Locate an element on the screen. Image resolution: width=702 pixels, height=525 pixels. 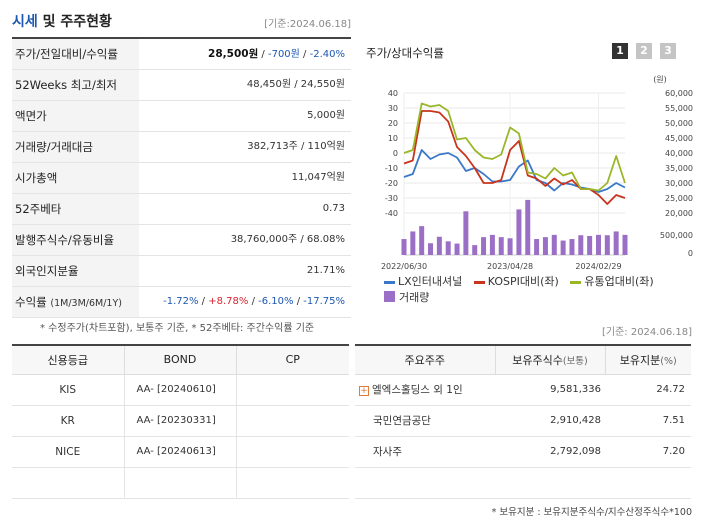
bond-rating-cell: AA- [20240610] is located at coordinates (179, 390).